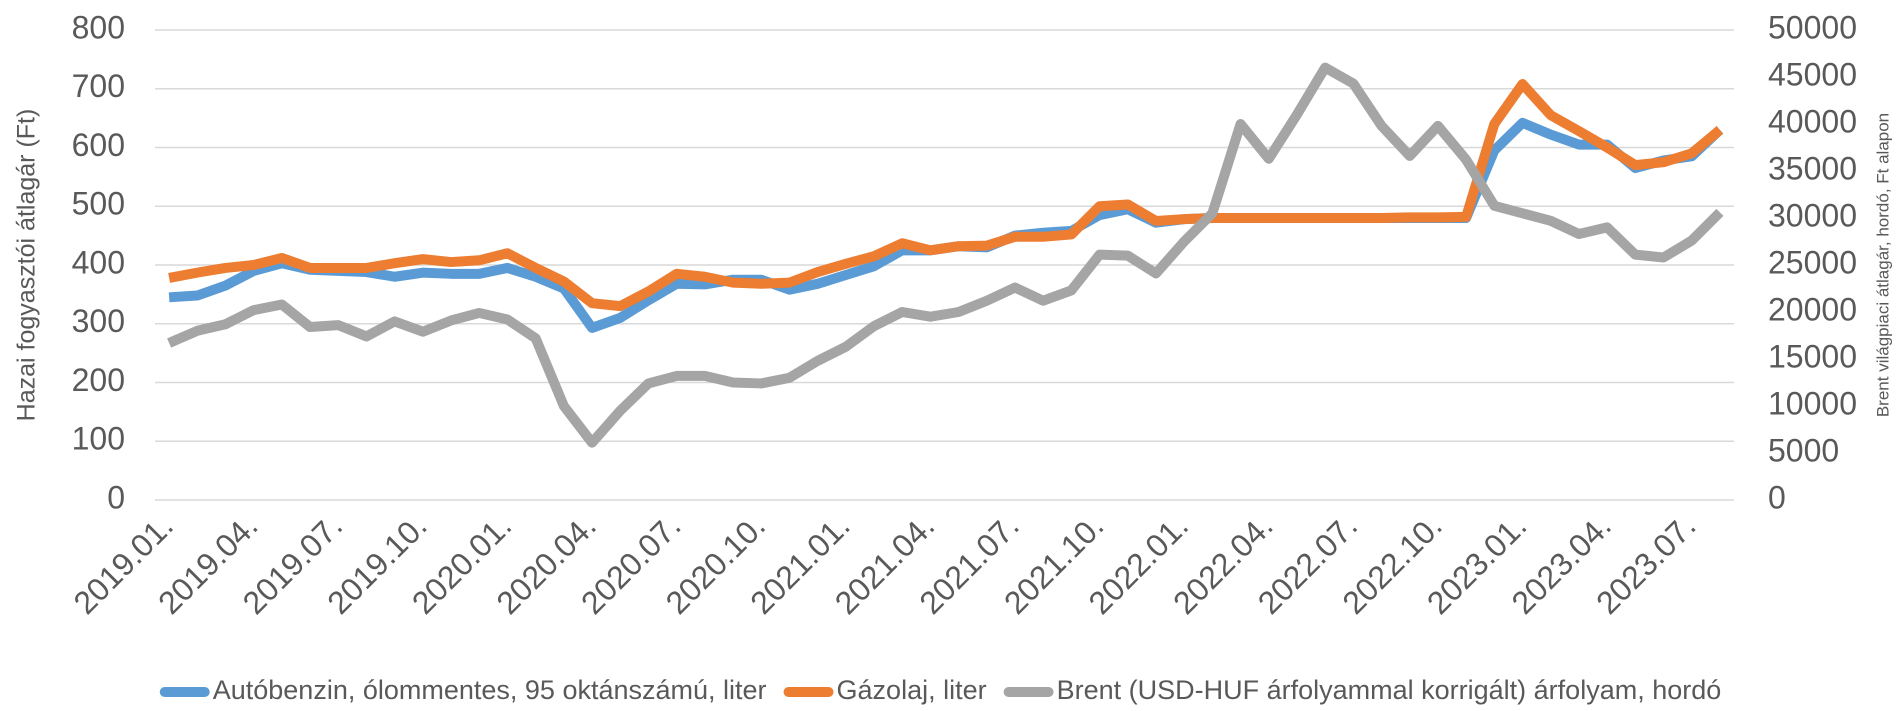 The width and height of the screenshot is (1899, 711). What do you see at coordinates (98, 204) in the screenshot?
I see `y-tick-label: 500` at bounding box center [98, 204].